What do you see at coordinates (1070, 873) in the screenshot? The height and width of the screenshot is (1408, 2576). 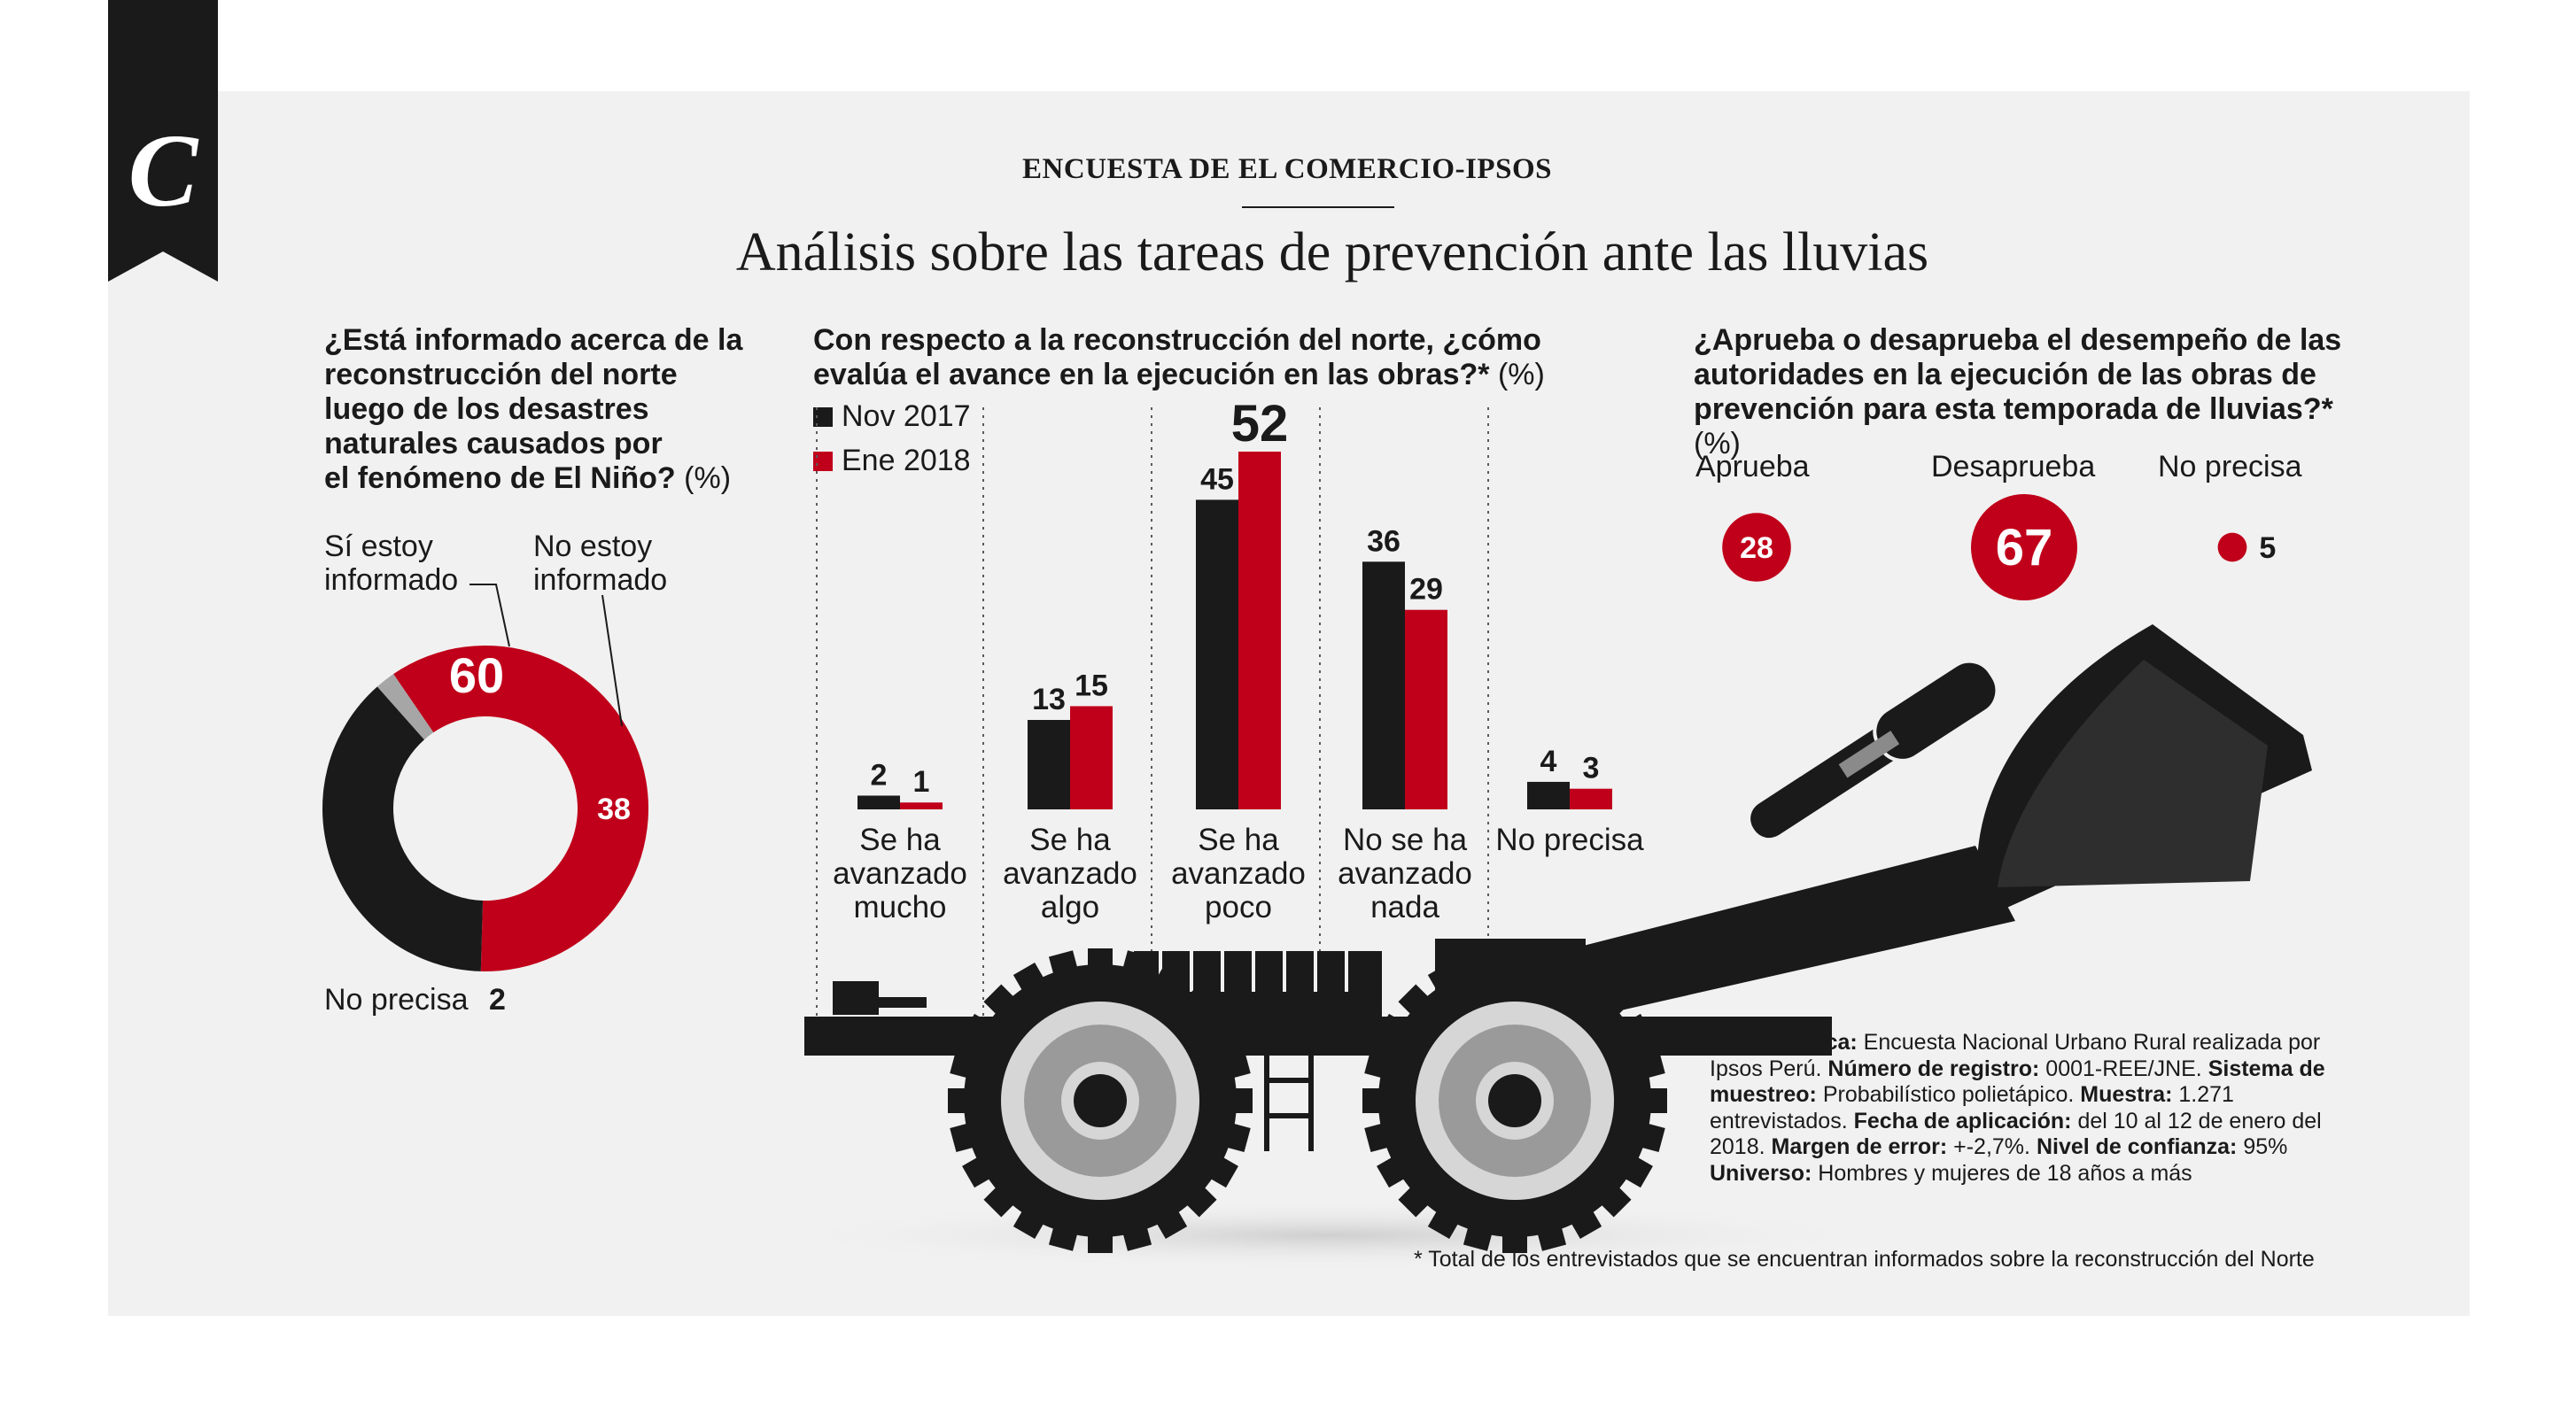 I see `bar-category-1: Se ha avanzado algo` at bounding box center [1070, 873].